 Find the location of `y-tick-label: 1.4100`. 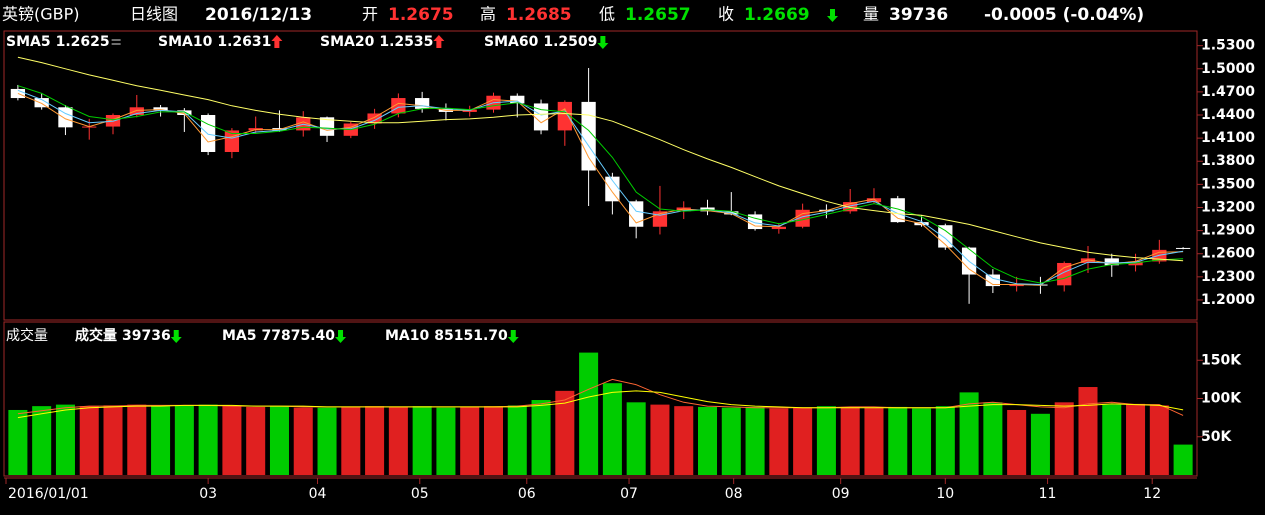

y-tick-label: 1.4100 is located at coordinates (1228, 138).